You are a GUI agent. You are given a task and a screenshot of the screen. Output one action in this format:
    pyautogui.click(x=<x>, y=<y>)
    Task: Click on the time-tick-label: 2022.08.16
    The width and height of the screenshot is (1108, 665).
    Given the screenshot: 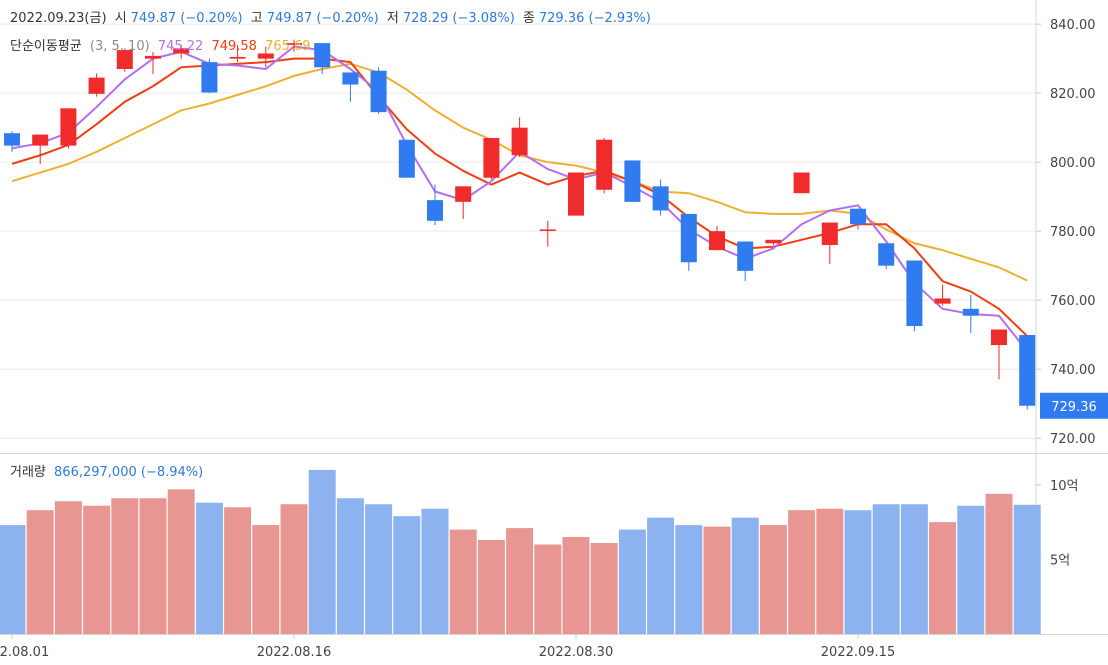 What is the action you would take?
    pyautogui.click(x=294, y=652)
    